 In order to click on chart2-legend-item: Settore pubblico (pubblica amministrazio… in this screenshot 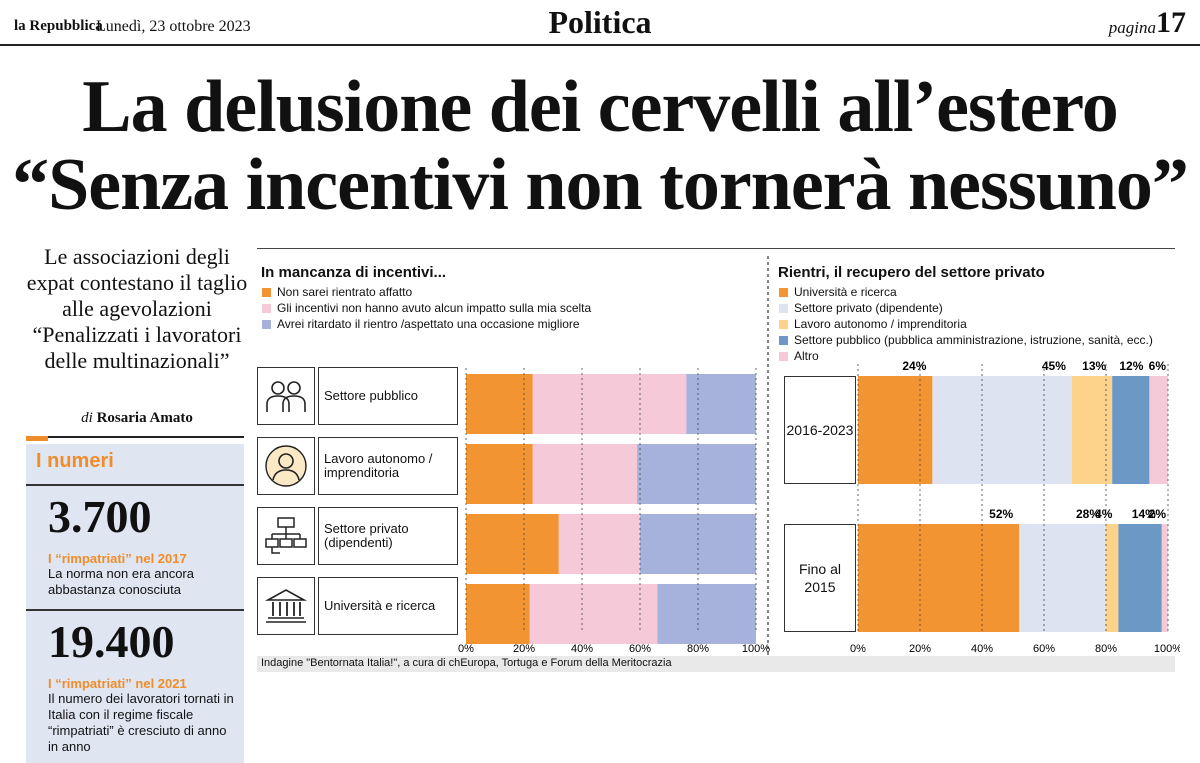, I will do `click(966, 340)`.